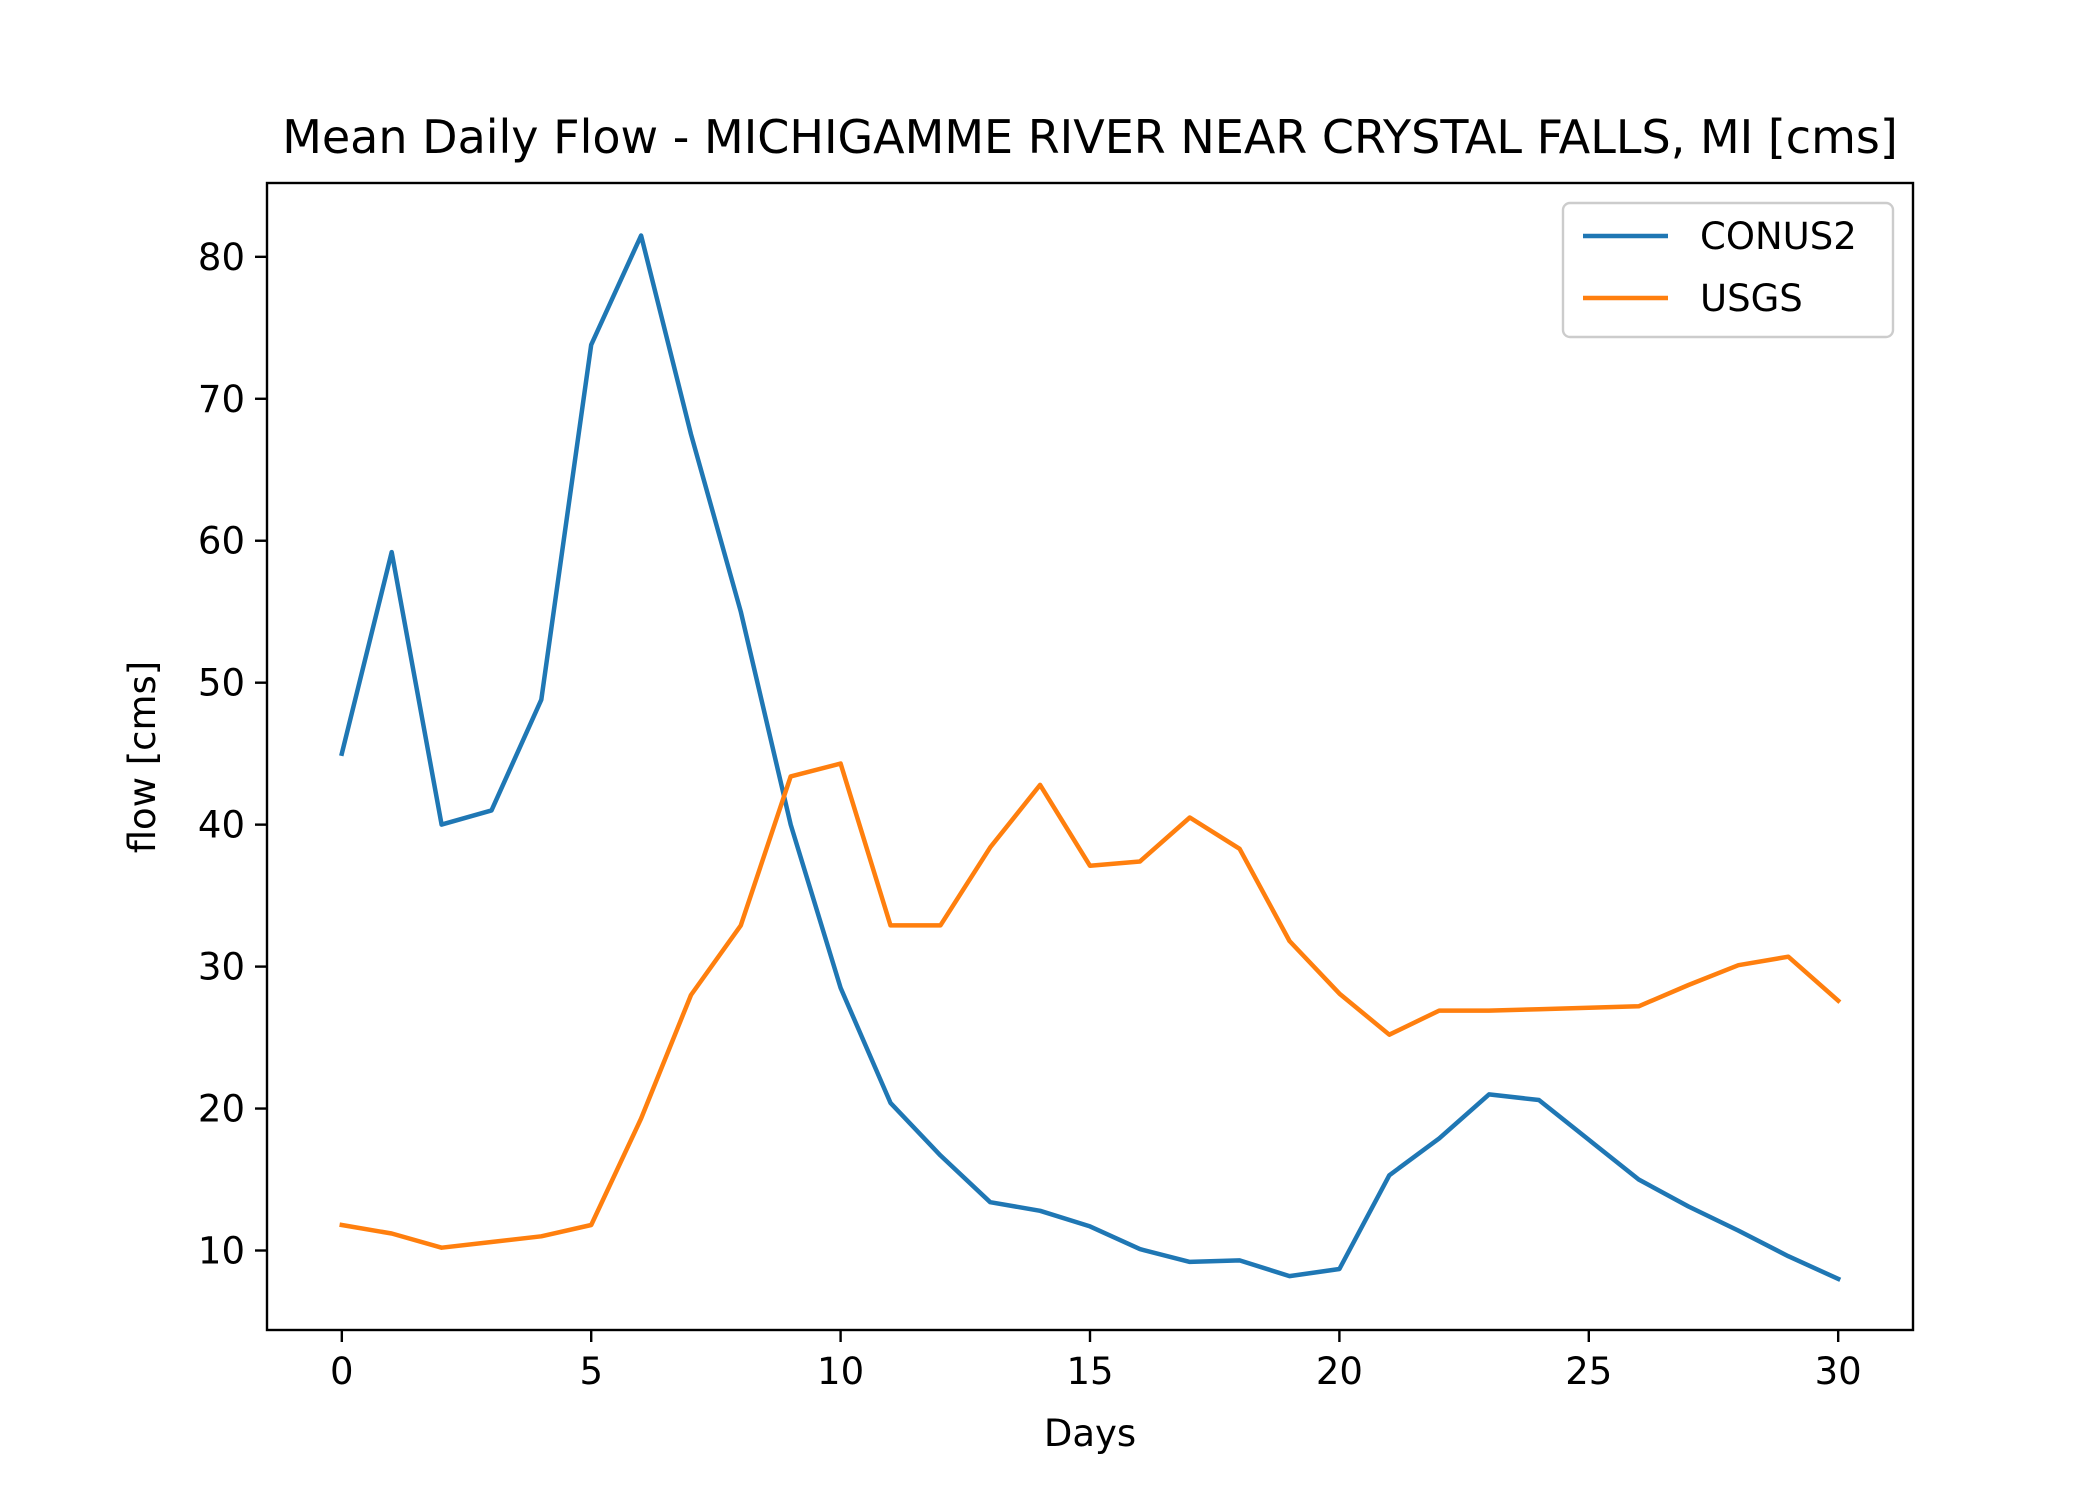  Describe the element at coordinates (221, 257) in the screenshot. I see `y-tick-label: 80` at that location.